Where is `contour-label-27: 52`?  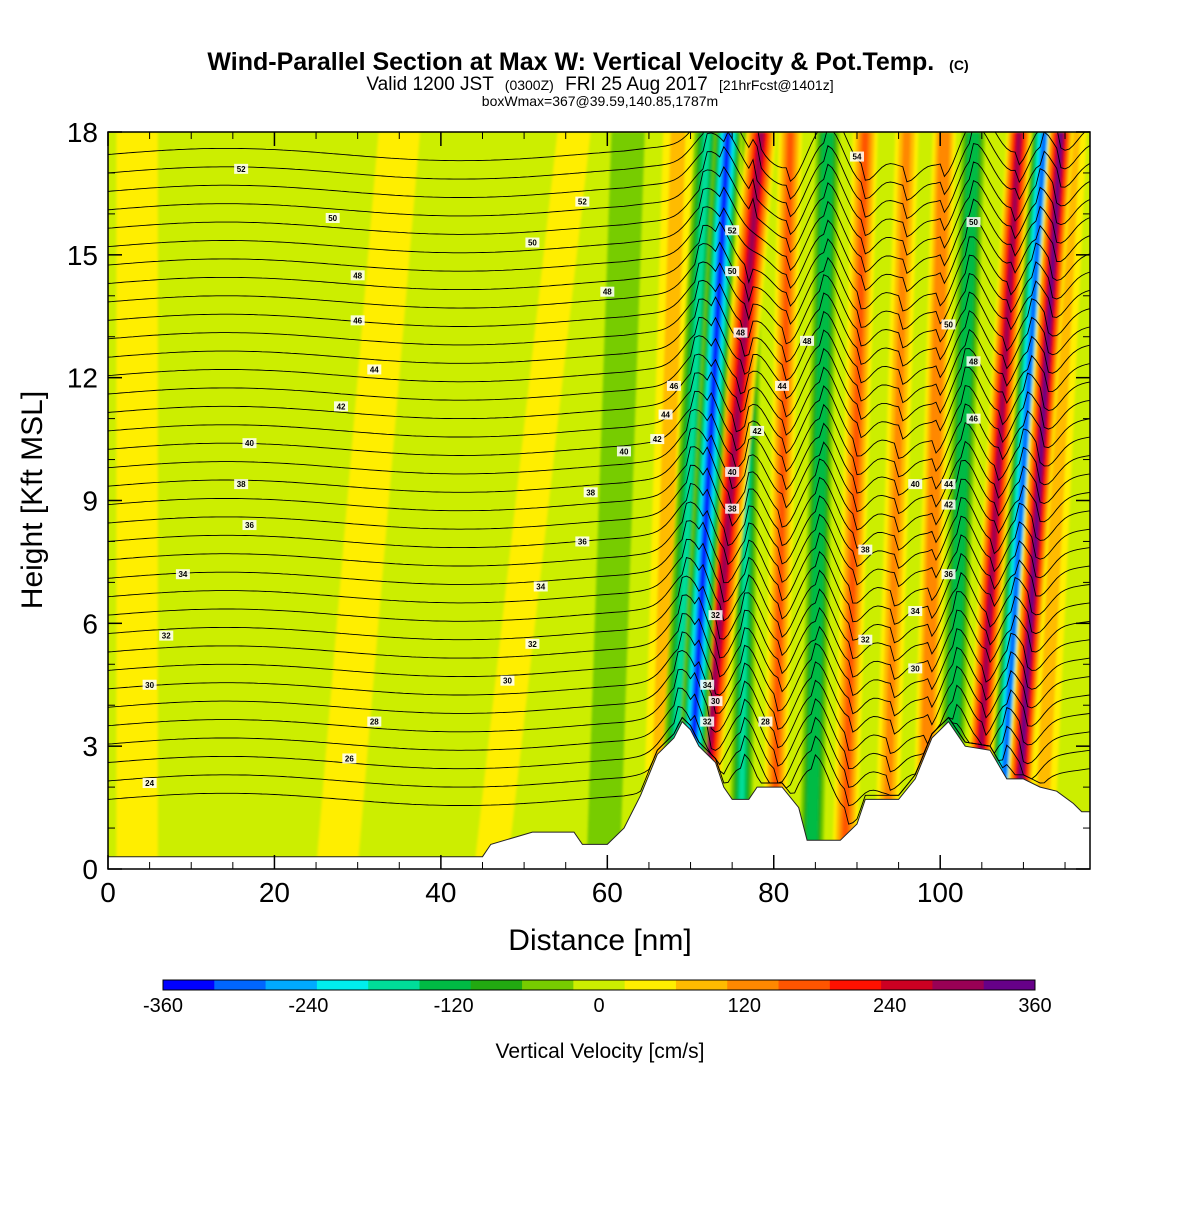
contour-label-27: 52 is located at coordinates (732, 230).